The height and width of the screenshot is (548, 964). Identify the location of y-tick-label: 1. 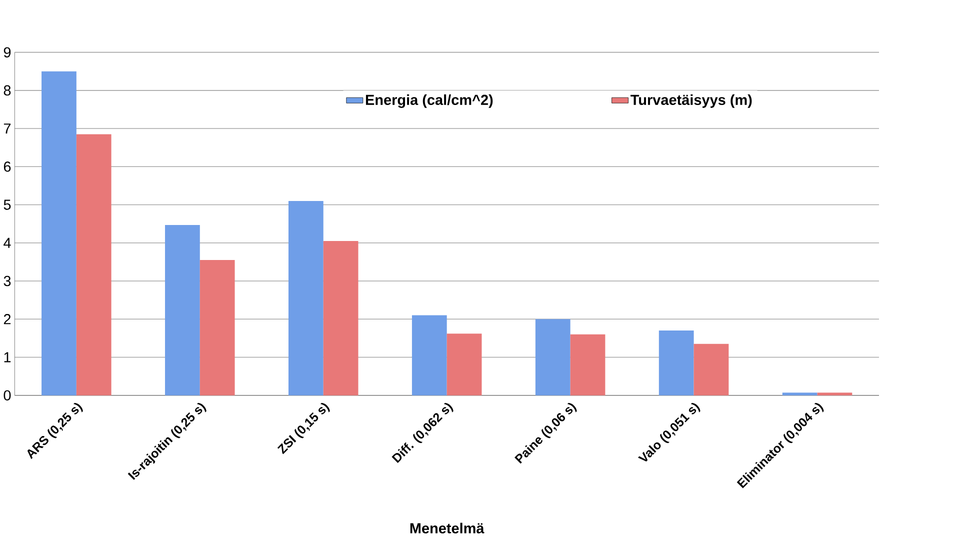
(7, 357).